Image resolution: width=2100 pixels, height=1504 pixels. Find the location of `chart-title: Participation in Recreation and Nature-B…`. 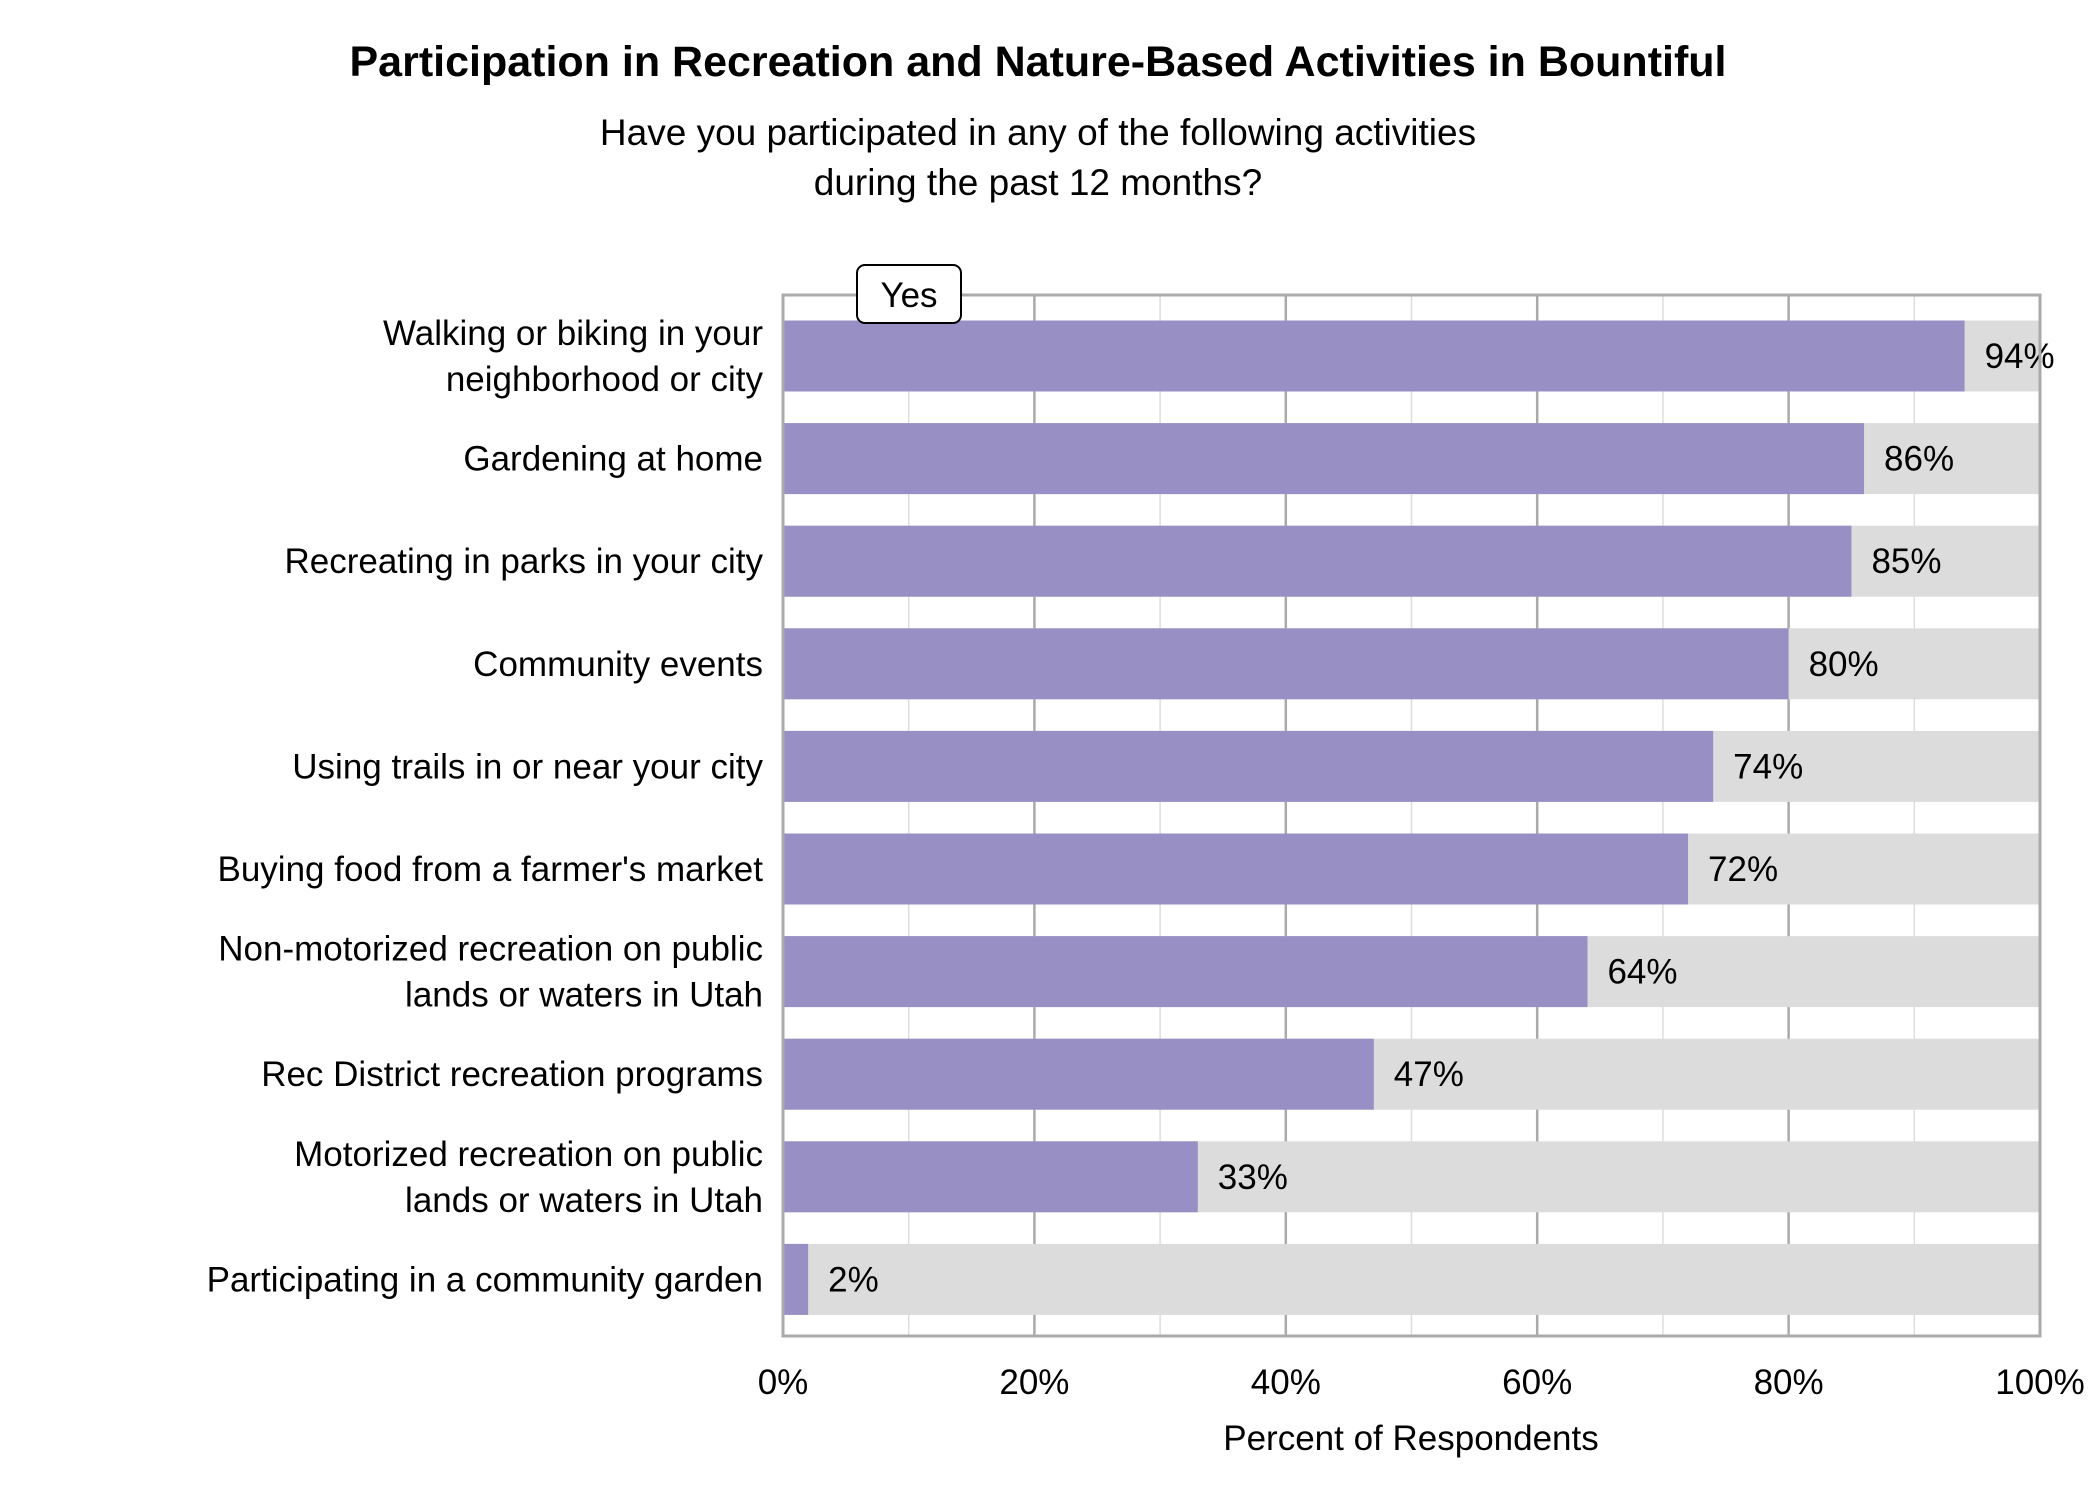

chart-title: Participation in Recreation and Nature-B… is located at coordinates (1037, 62).